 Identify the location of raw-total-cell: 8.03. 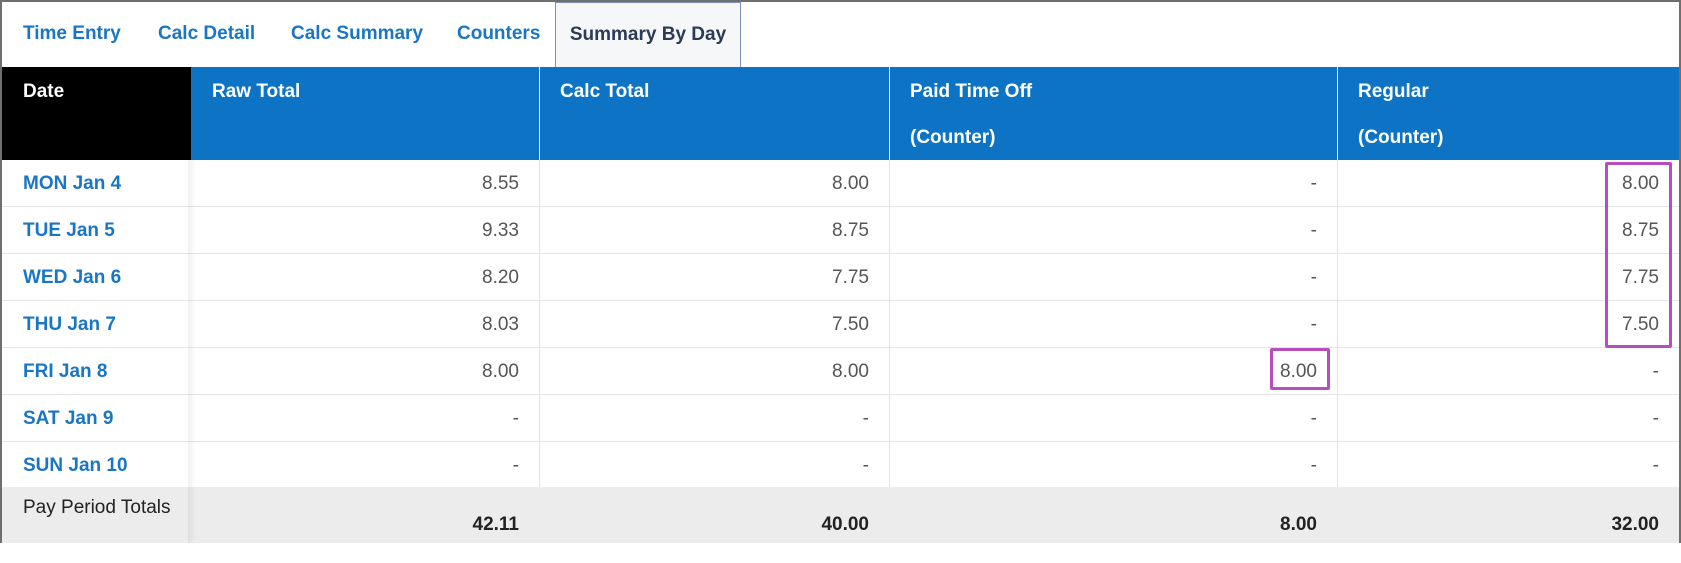
(500, 324).